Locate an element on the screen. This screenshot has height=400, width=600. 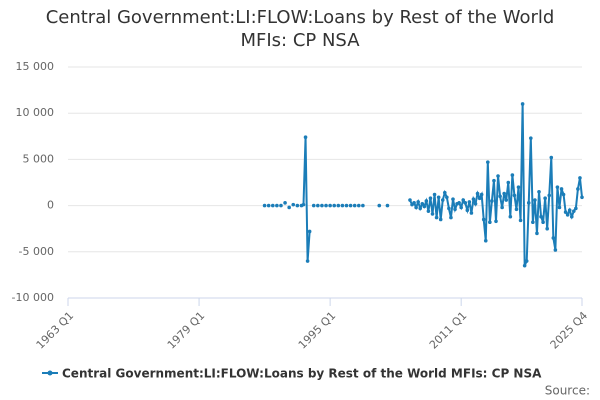
x-tick-label: 1995 Q1 is located at coordinates (317, 330).